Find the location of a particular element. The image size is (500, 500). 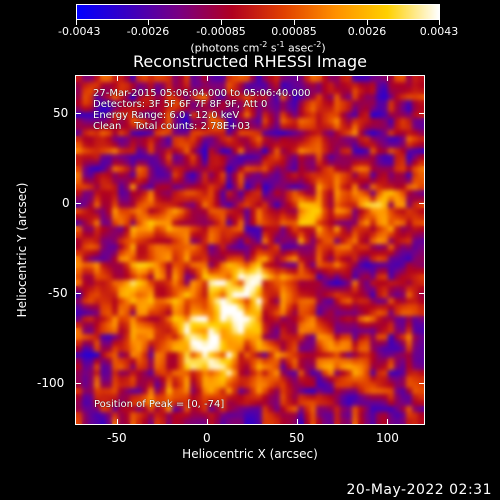

x-tick-label: 100 is located at coordinates (387, 438).